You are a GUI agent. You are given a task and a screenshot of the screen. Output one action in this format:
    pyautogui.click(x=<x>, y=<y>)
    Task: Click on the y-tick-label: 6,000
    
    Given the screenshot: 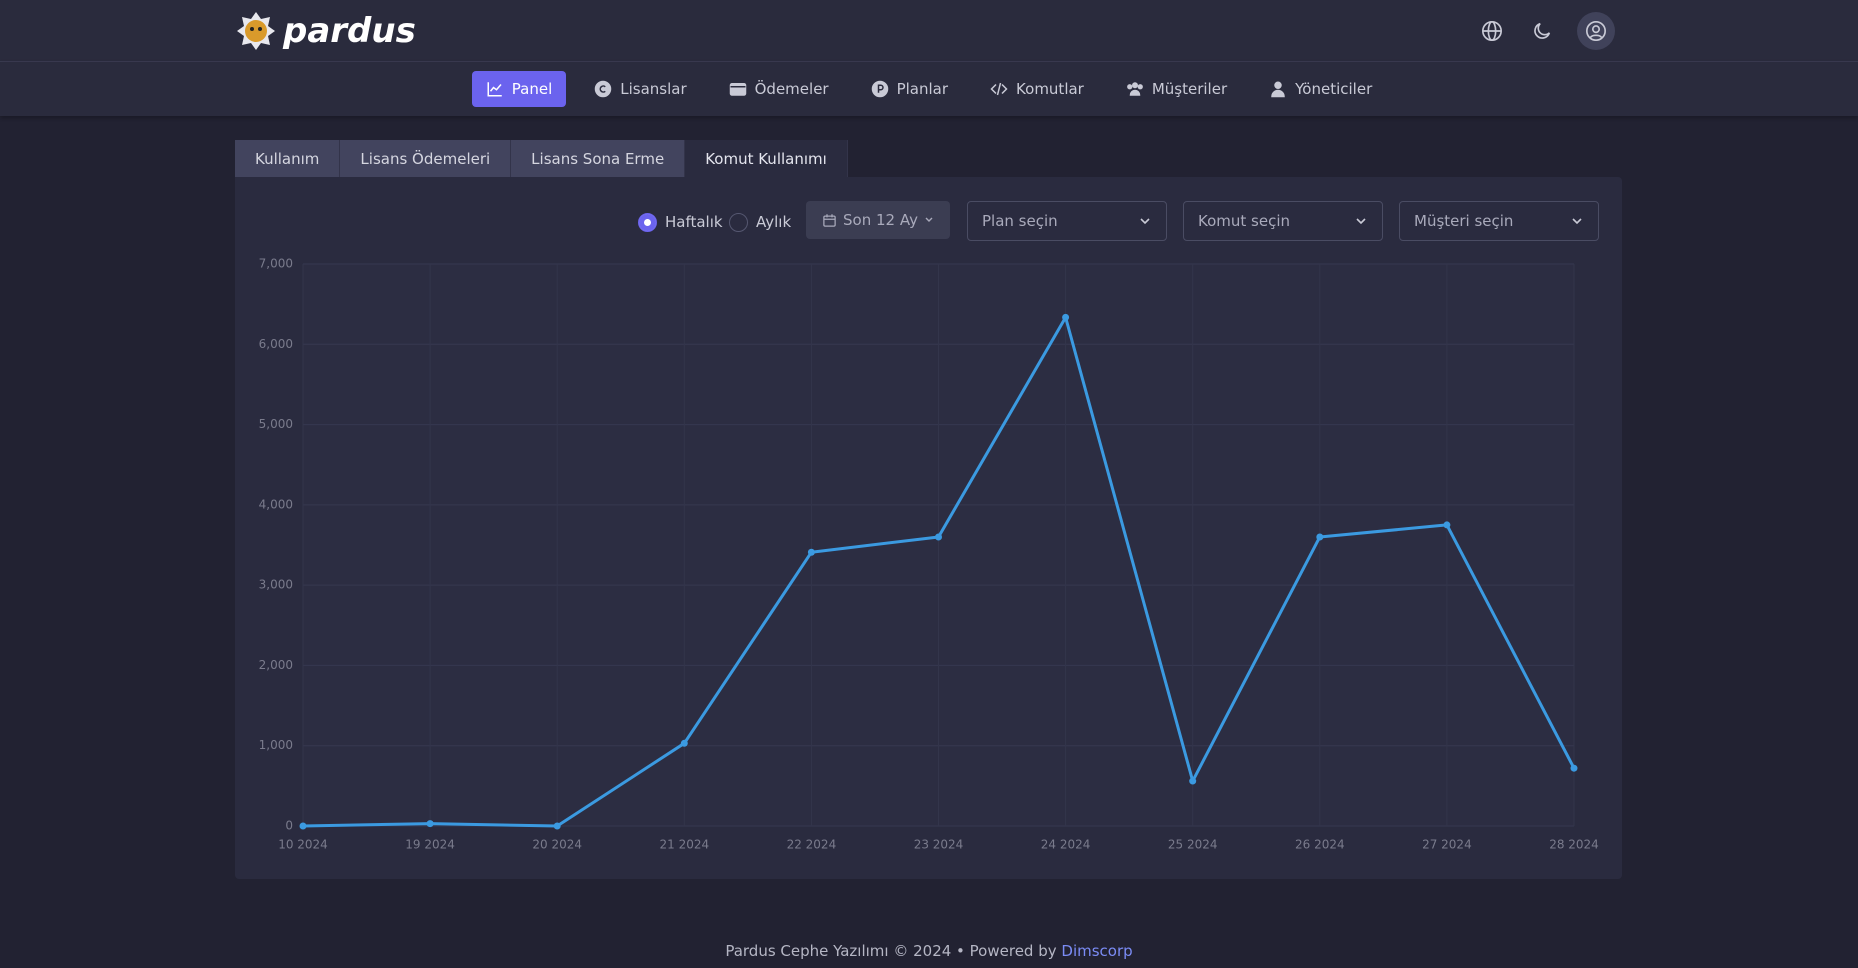 What is the action you would take?
    pyautogui.click(x=276, y=344)
    